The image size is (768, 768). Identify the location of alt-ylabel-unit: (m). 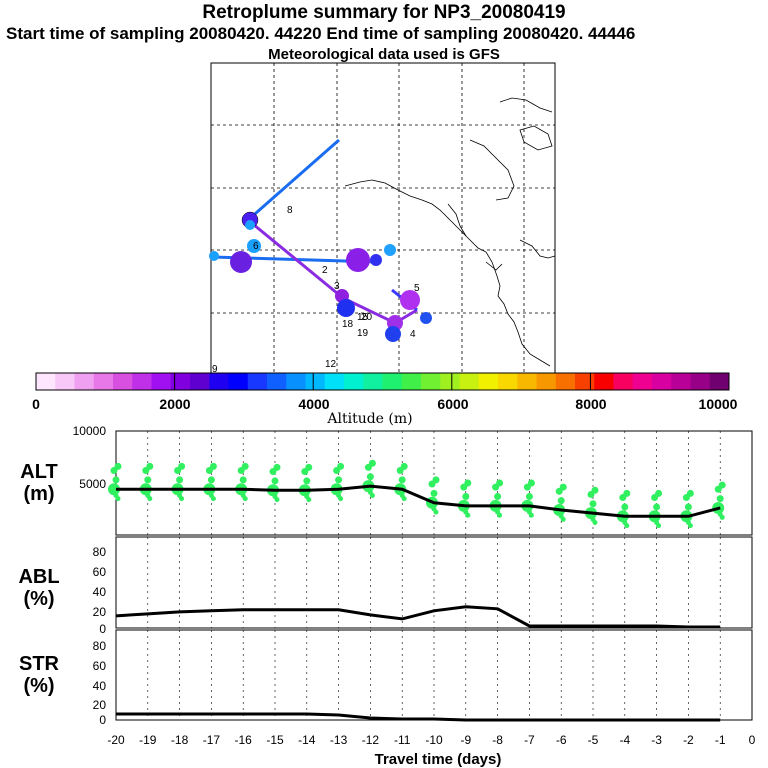
(38, 494).